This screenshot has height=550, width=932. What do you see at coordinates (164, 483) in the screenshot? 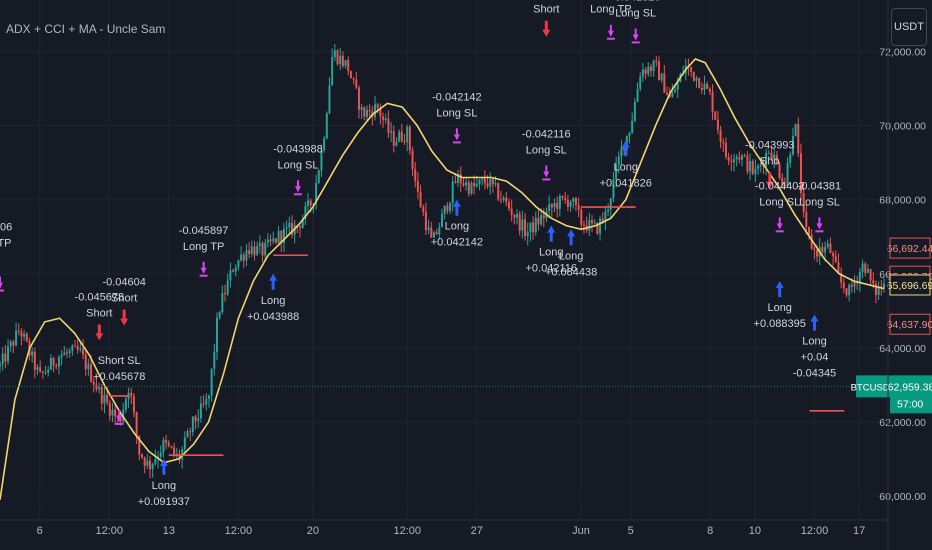
I see `long-marker: Long +0.091937` at bounding box center [164, 483].